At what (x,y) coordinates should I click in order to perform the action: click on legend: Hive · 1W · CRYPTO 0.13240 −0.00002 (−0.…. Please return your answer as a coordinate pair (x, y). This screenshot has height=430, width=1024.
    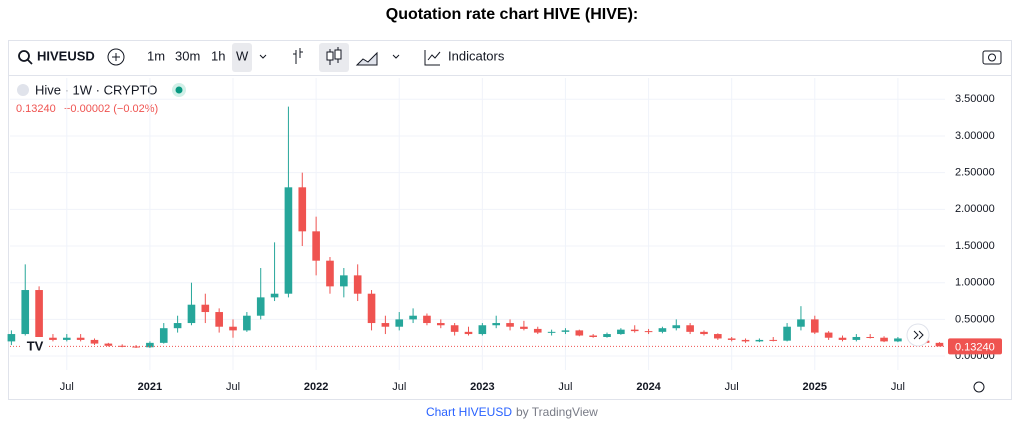
    Looking at the image, I should click on (101, 98).